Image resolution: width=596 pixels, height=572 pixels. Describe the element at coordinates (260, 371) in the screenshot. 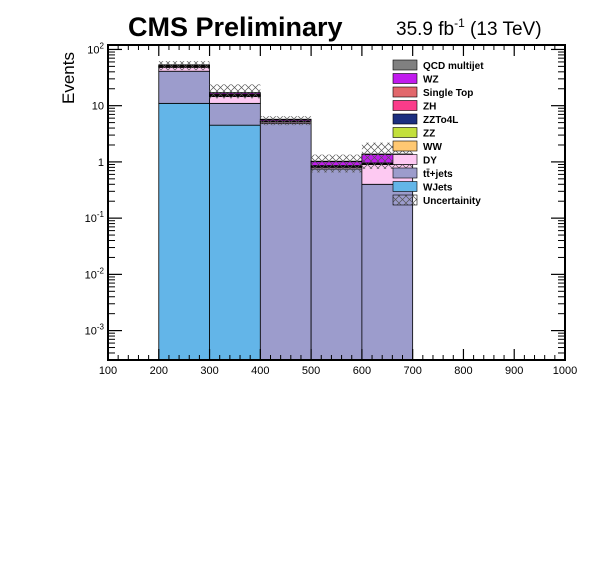

I see `x-tick-label: 400` at that location.